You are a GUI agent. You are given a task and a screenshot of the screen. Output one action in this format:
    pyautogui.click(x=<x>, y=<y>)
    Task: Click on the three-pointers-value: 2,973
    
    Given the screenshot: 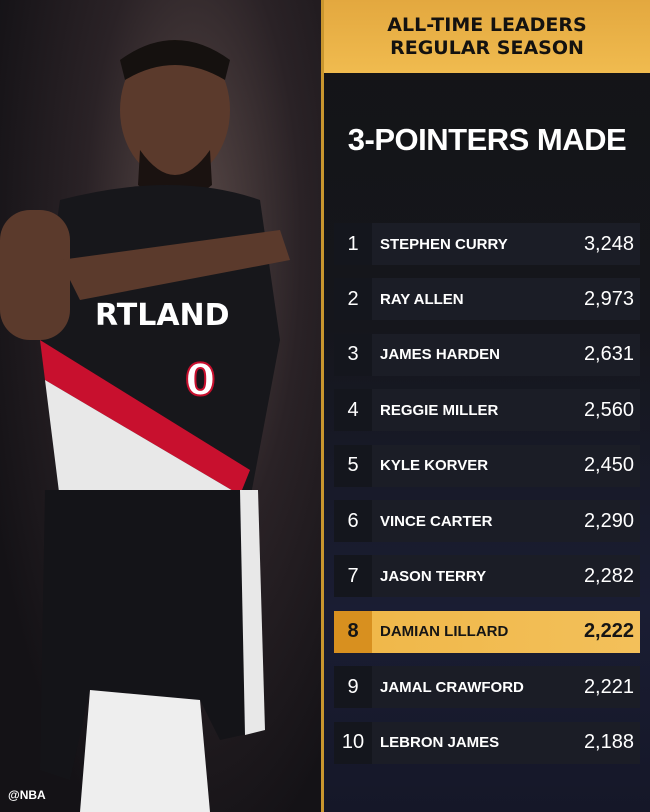 What is the action you would take?
    pyautogui.click(x=608, y=298)
    